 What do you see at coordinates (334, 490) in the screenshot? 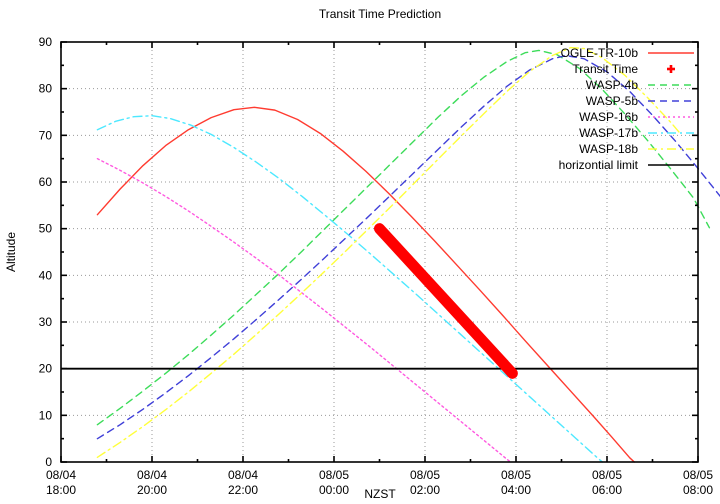
I see `x-tick-time: 00:00` at bounding box center [334, 490].